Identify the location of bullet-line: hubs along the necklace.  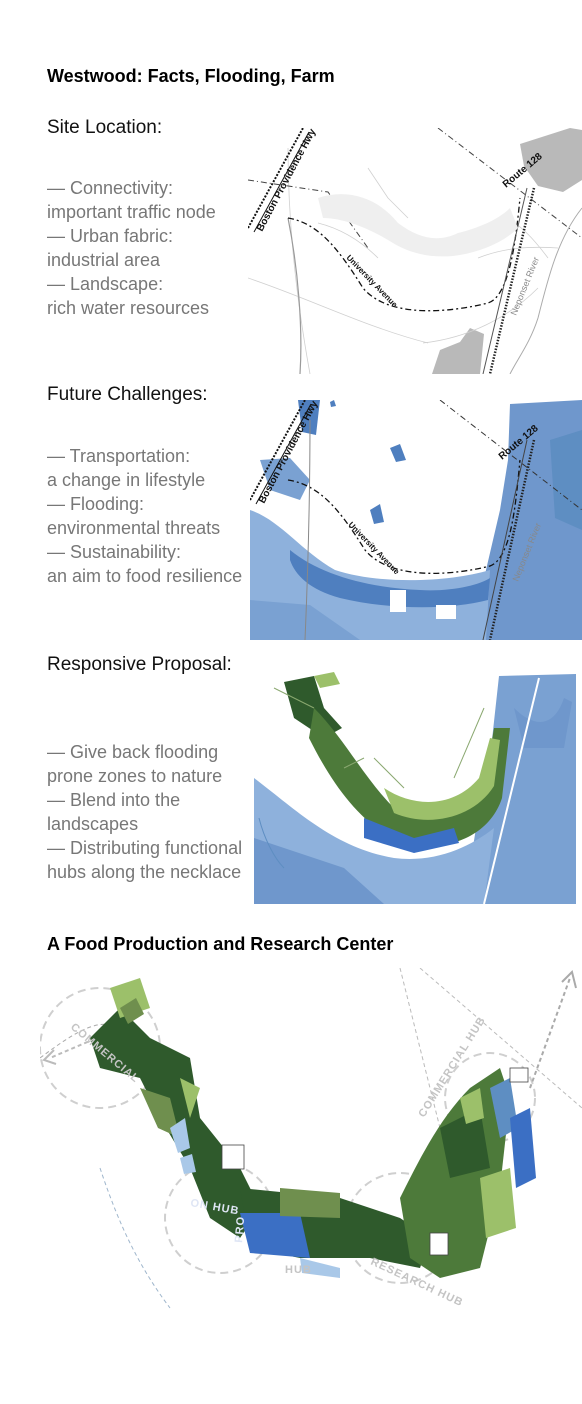
(144, 872).